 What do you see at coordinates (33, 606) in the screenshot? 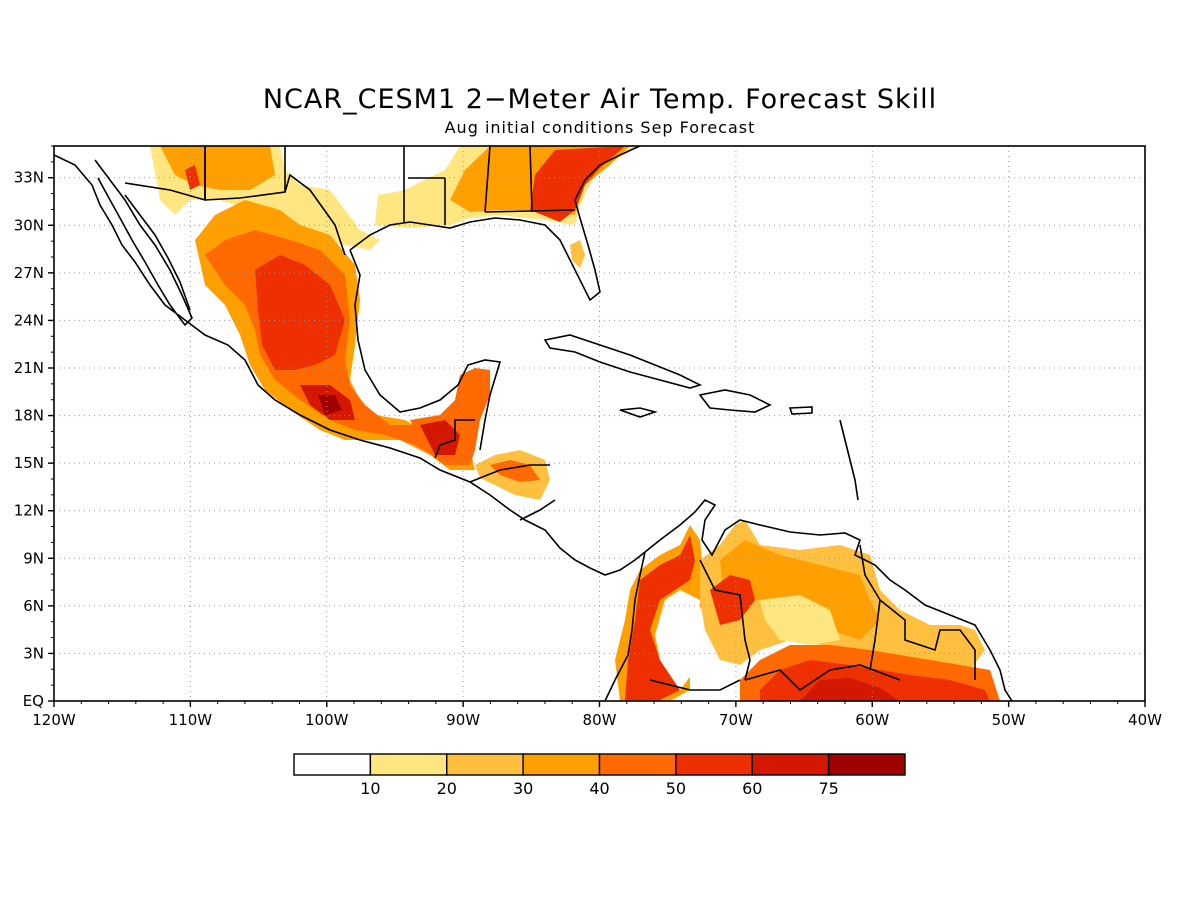
I see `lat-tick-label: 6N` at bounding box center [33, 606].